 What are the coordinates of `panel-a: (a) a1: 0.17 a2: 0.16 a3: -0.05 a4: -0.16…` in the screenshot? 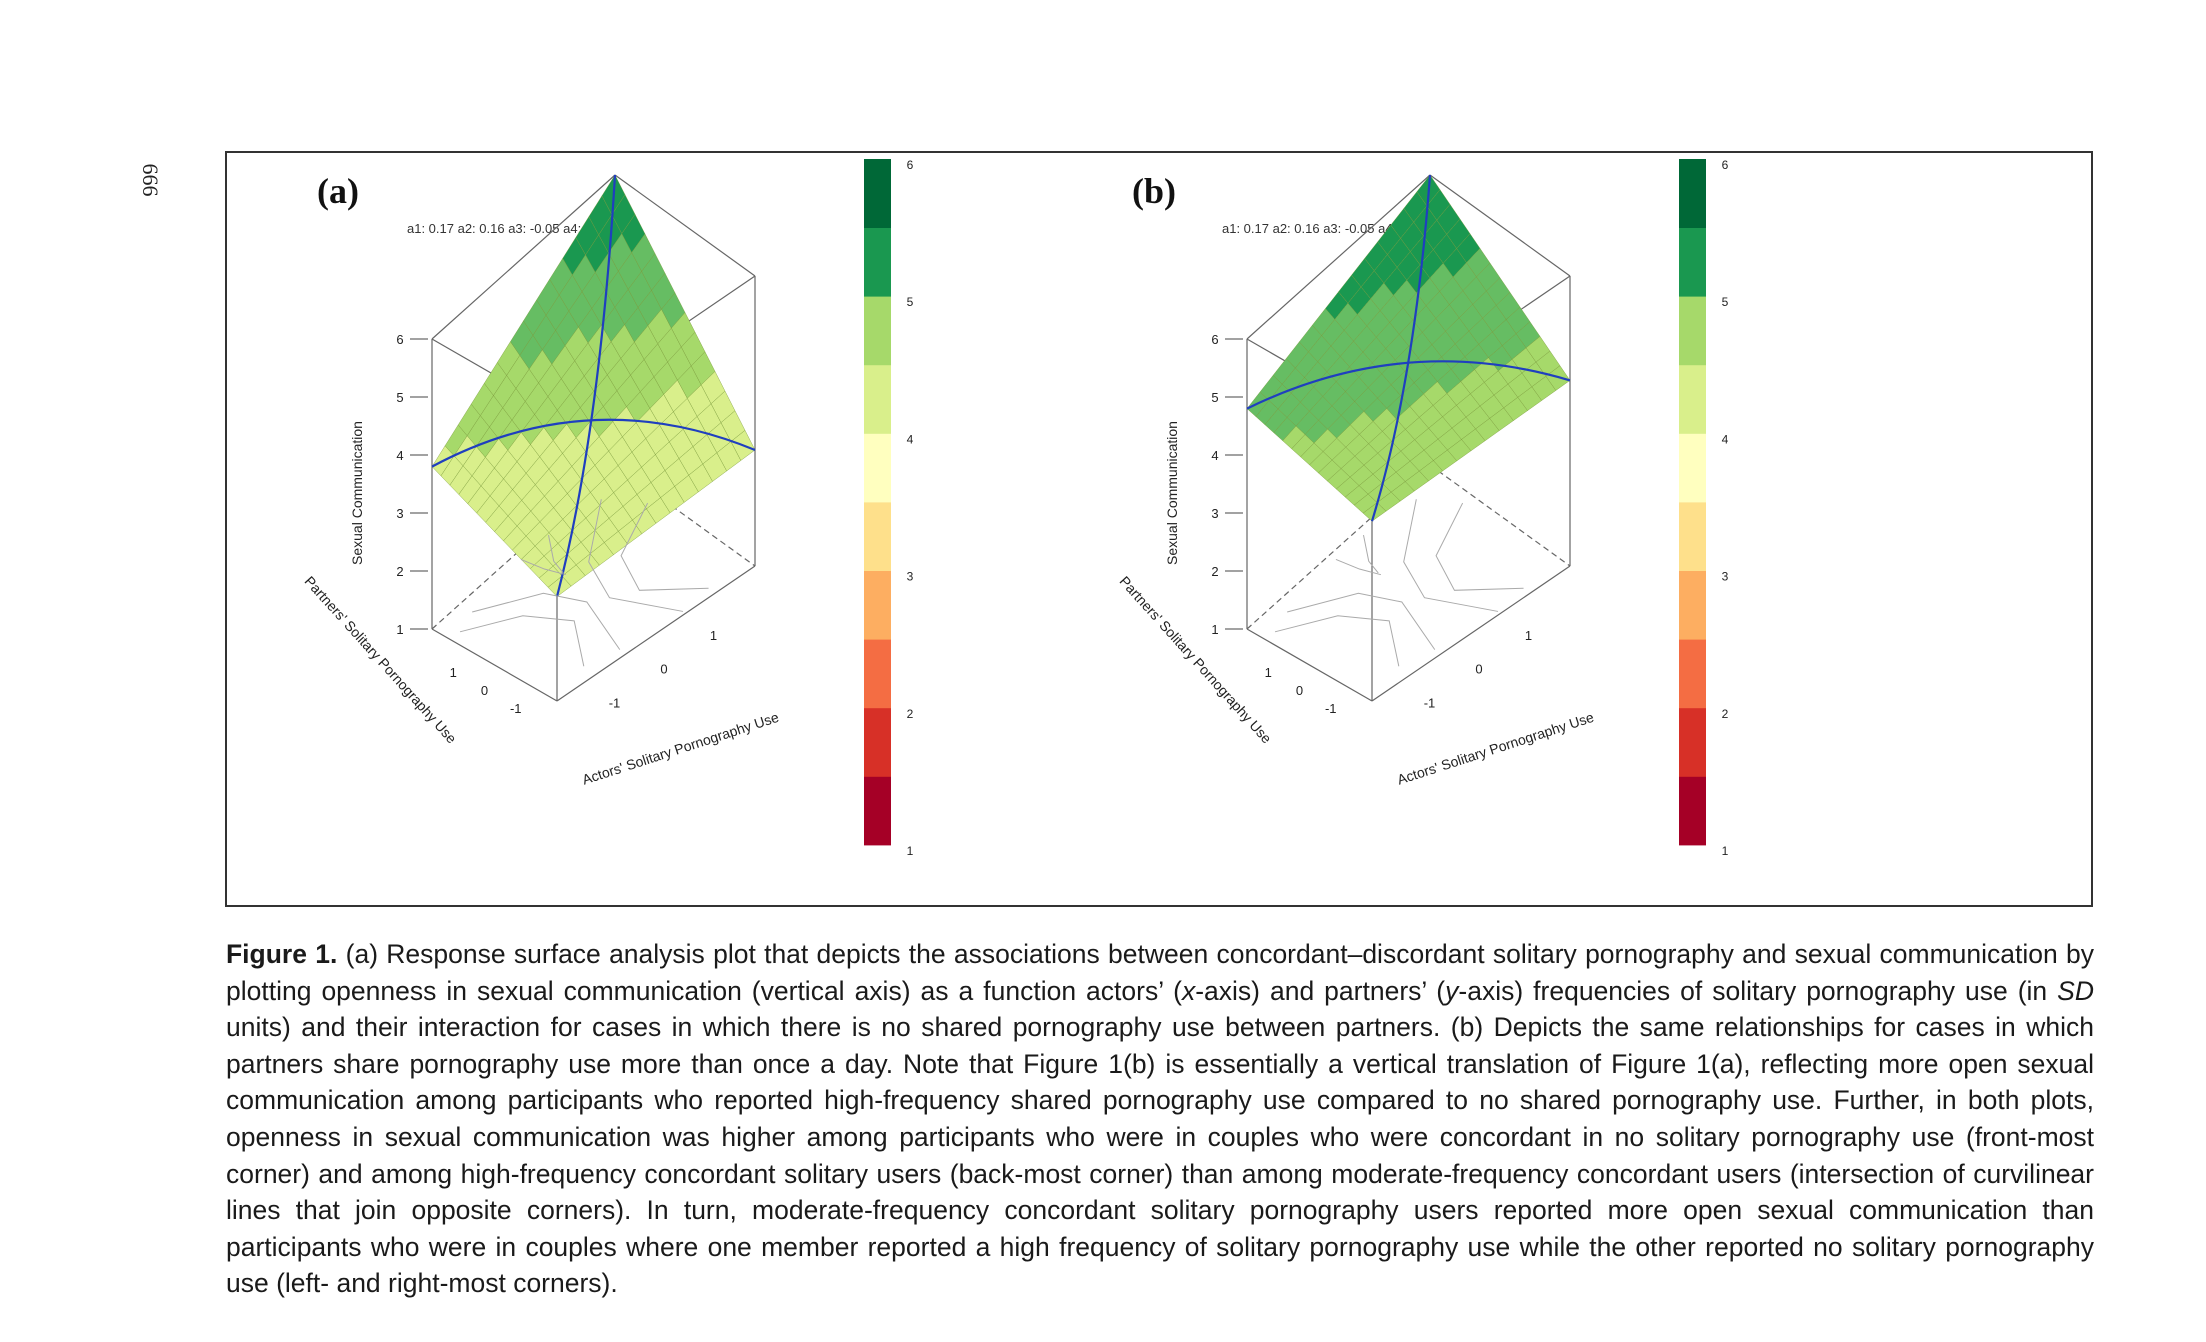 It's located at (608, 508).